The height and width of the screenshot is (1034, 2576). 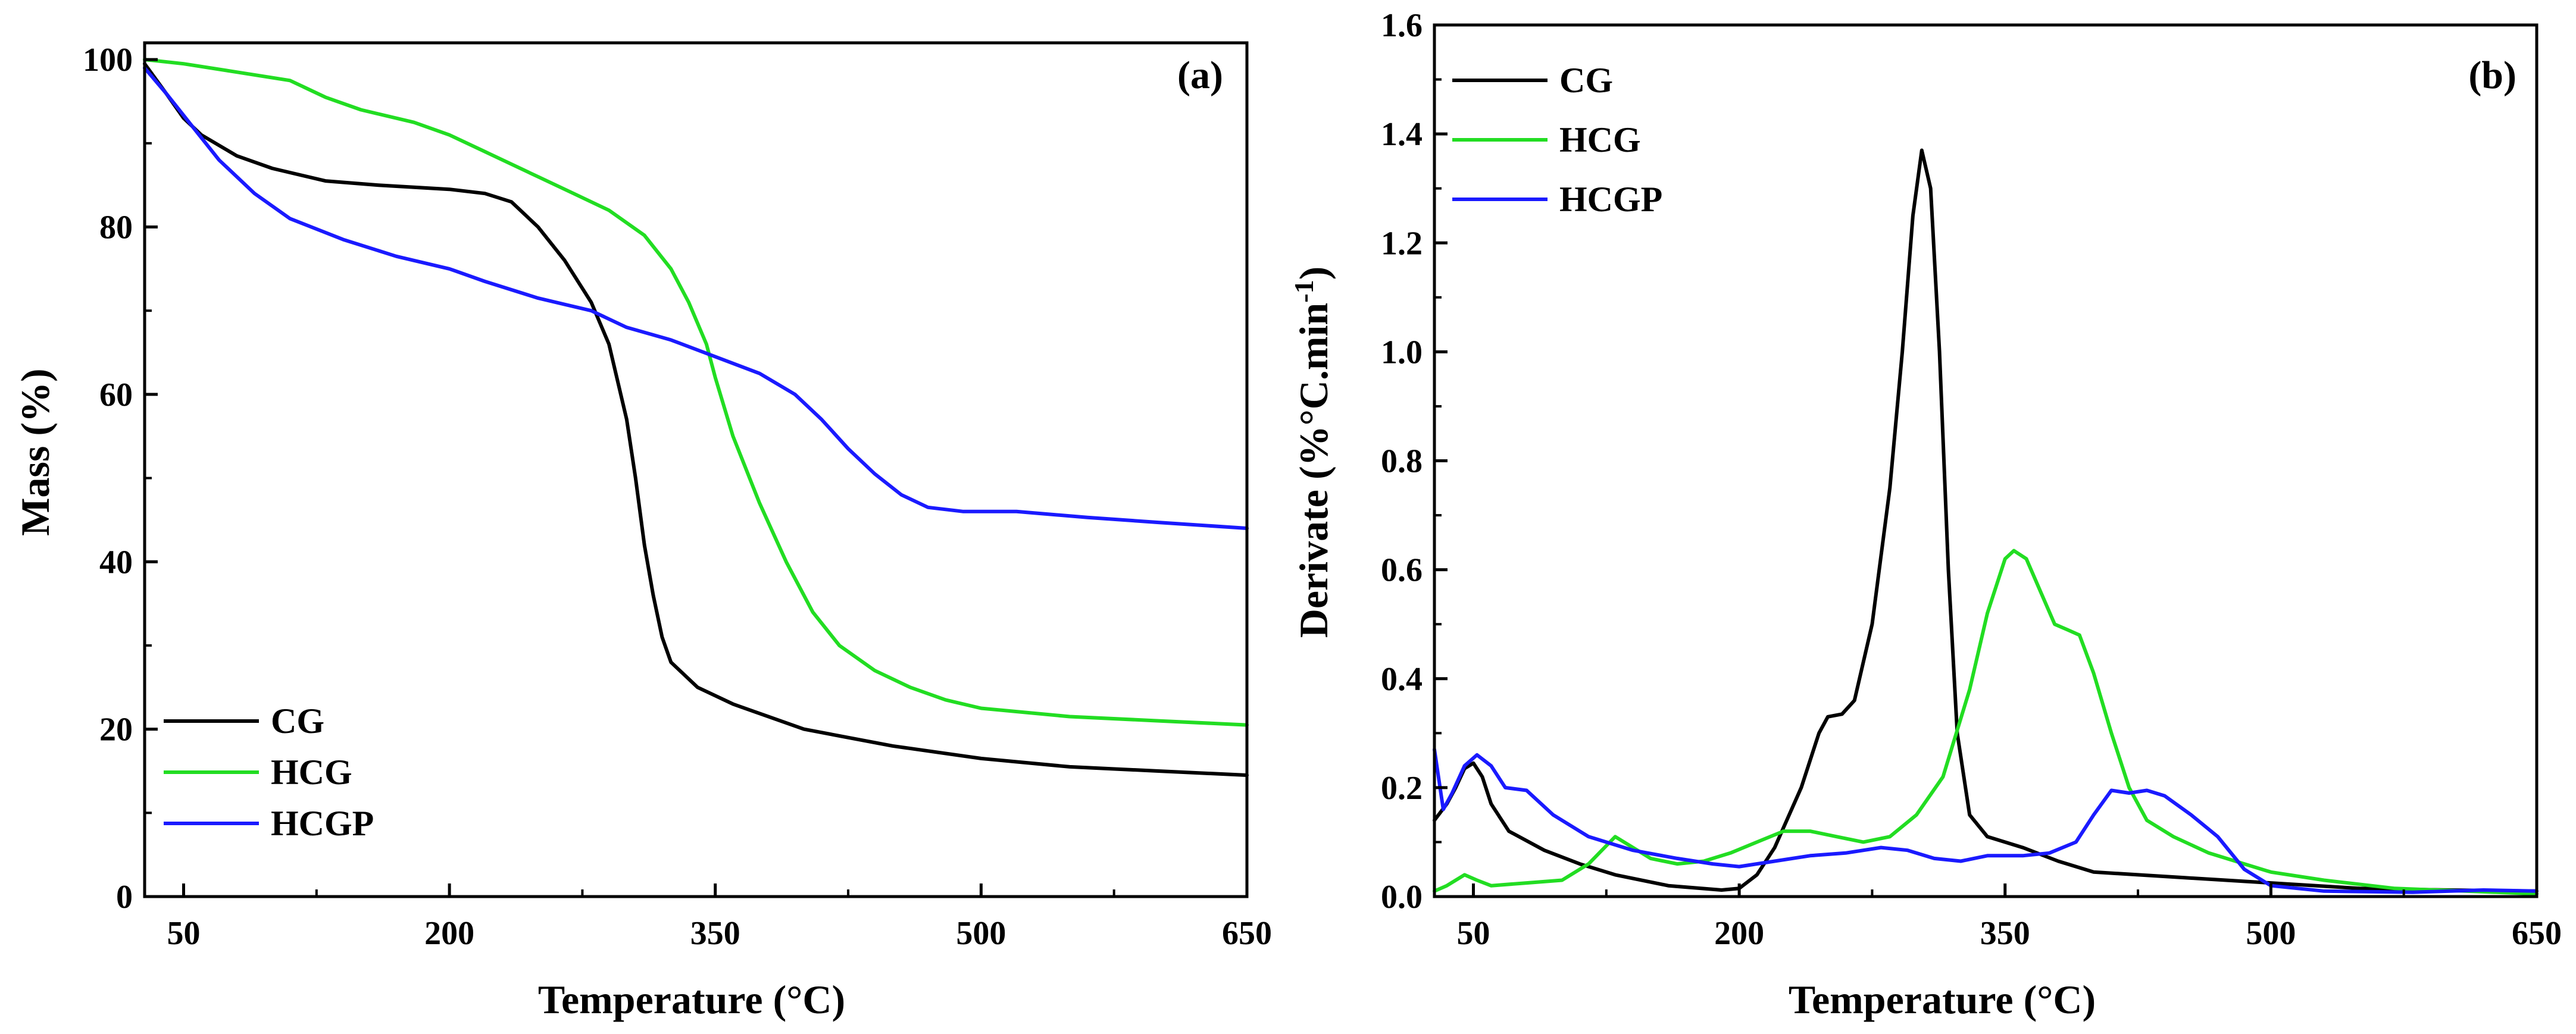 I want to click on legend-b: CG HCG HCGP, so click(x=1557, y=140).